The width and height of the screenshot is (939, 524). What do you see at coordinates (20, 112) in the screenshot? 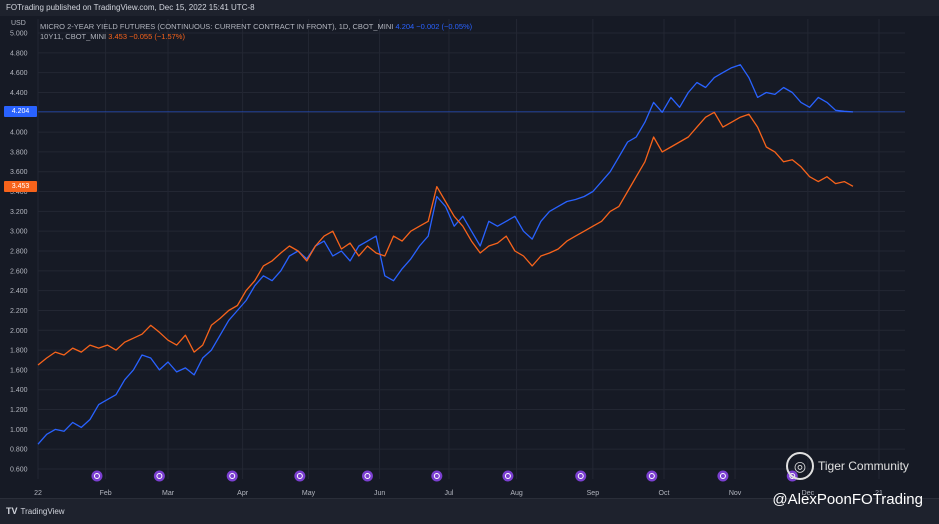
I see `last-price-tag-blue: 4.204` at bounding box center [20, 112].